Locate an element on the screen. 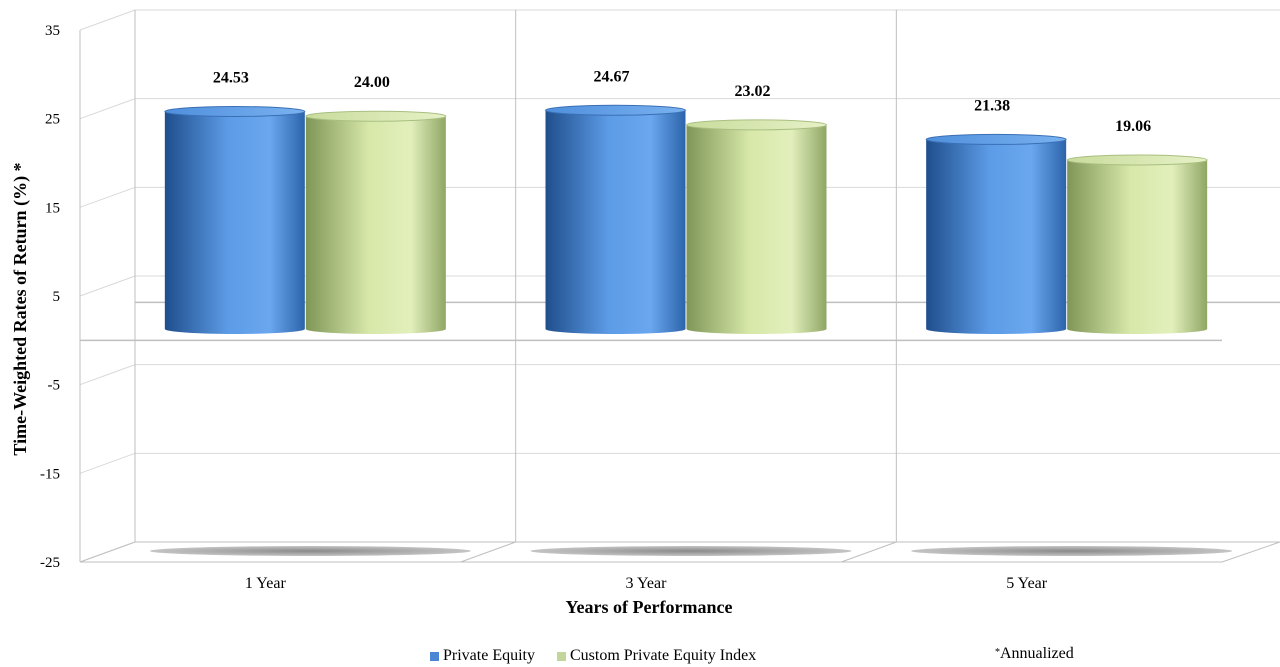 Image resolution: width=1280 pixels, height=667 pixels. bar-private-equity-5-year is located at coordinates (996, 236).